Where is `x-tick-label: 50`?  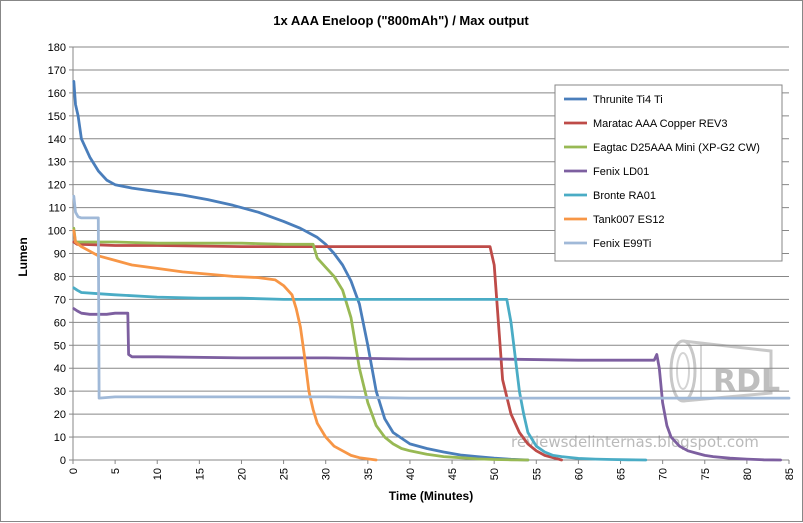 x-tick-label: 50 is located at coordinates (495, 474).